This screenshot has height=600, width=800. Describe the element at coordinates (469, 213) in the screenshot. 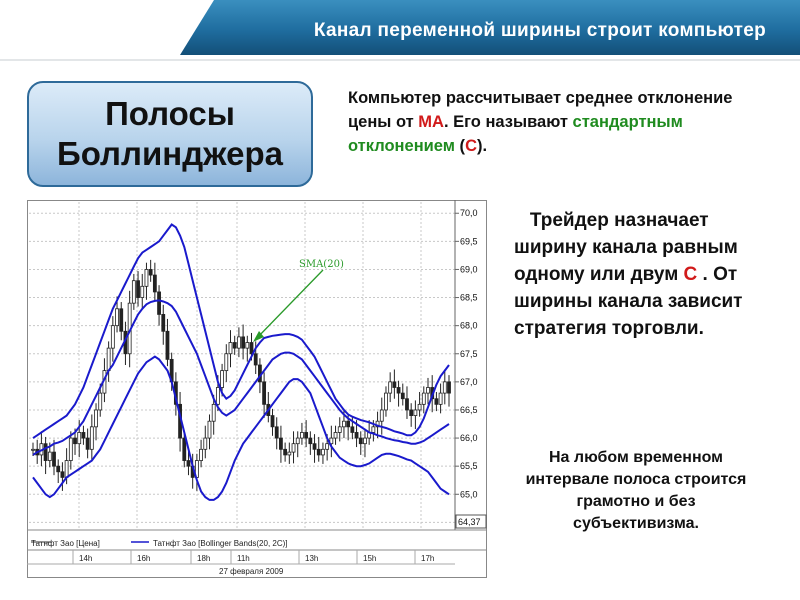

I see `y-tick-label: 70,0` at that location.